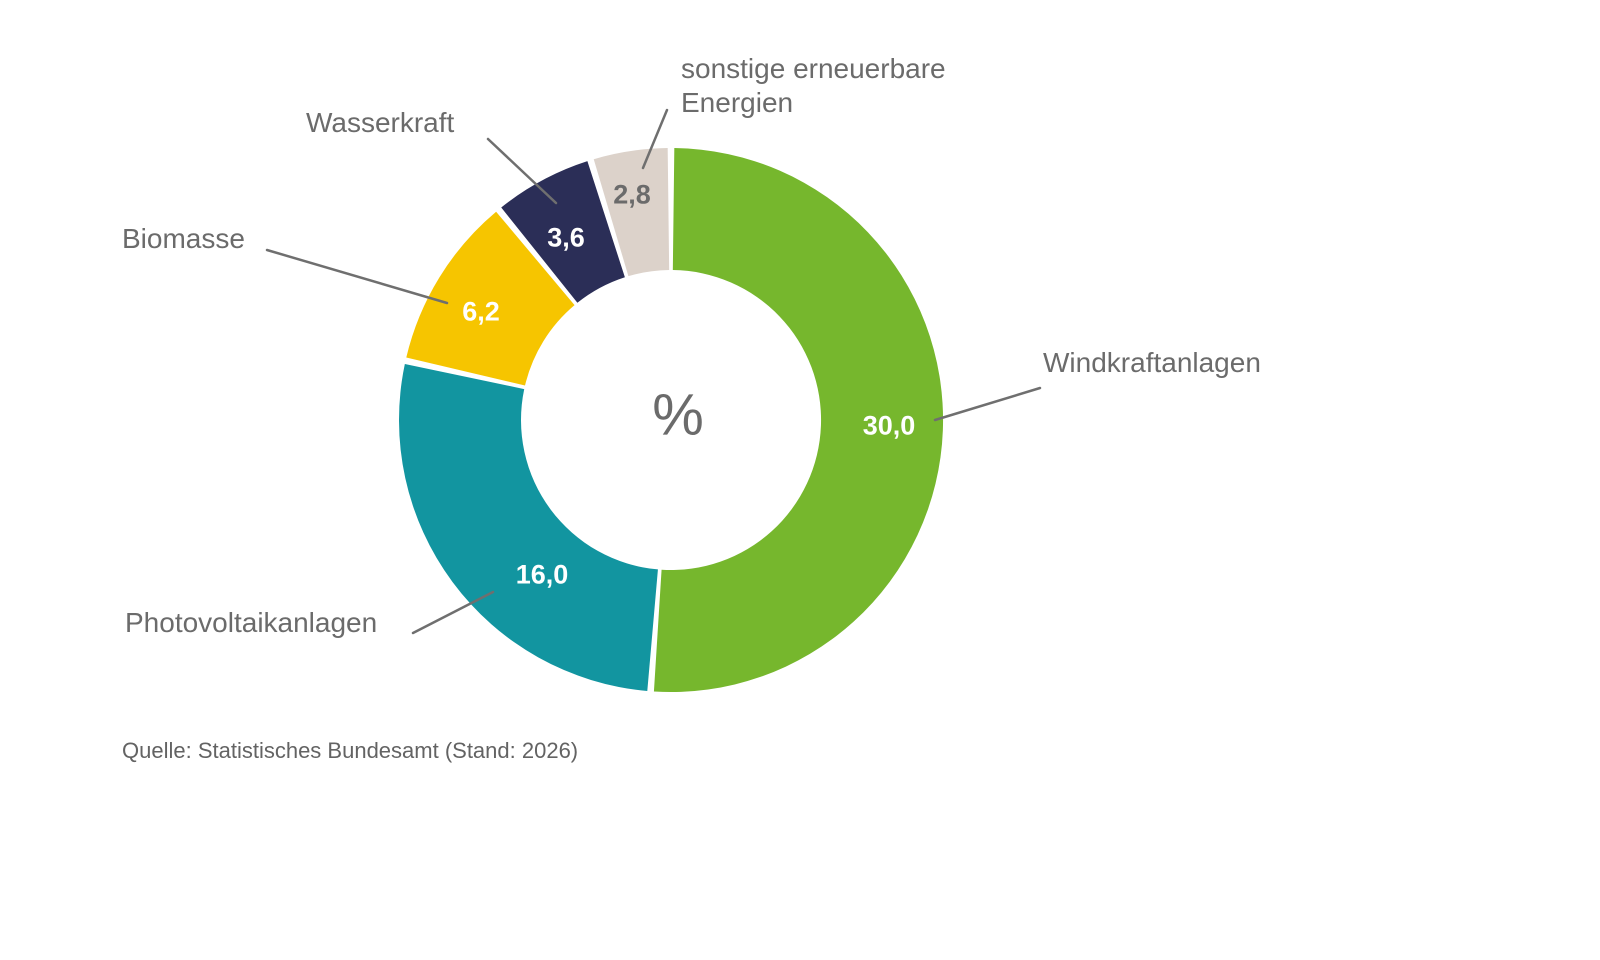 This screenshot has width=1600, height=960. I want to click on donut-segment-photovoltaikanlagen, so click(528, 527).